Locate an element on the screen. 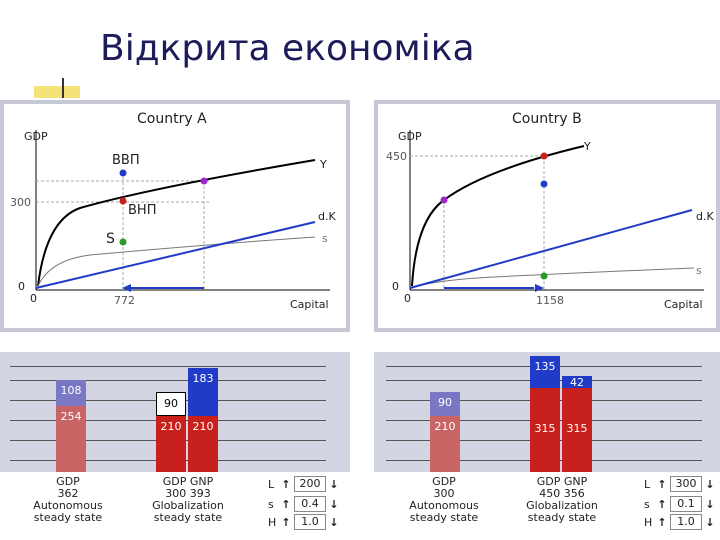 This screenshot has width=720, height=540. country-b-gnp-bar-bottom: 315 is located at coordinates (577, 430).